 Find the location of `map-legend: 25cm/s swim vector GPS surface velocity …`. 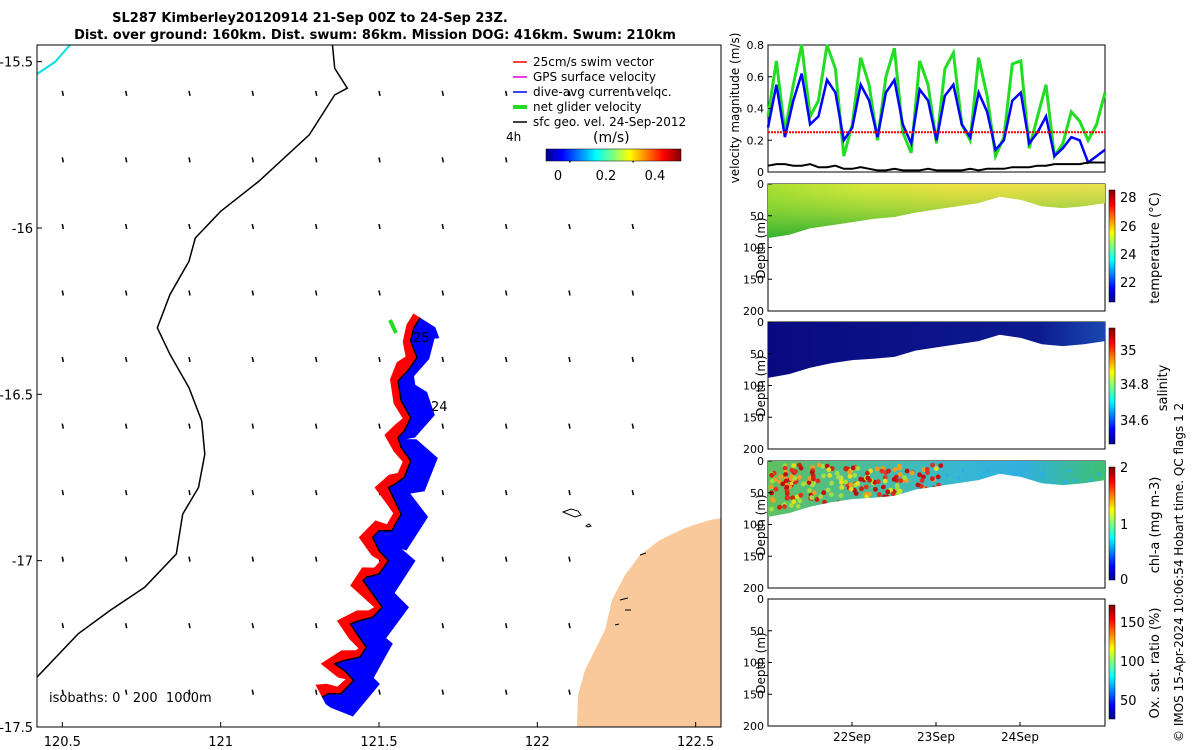

map-legend: 25cm/s swim vector GPS surface velocity … is located at coordinates (596, 100).